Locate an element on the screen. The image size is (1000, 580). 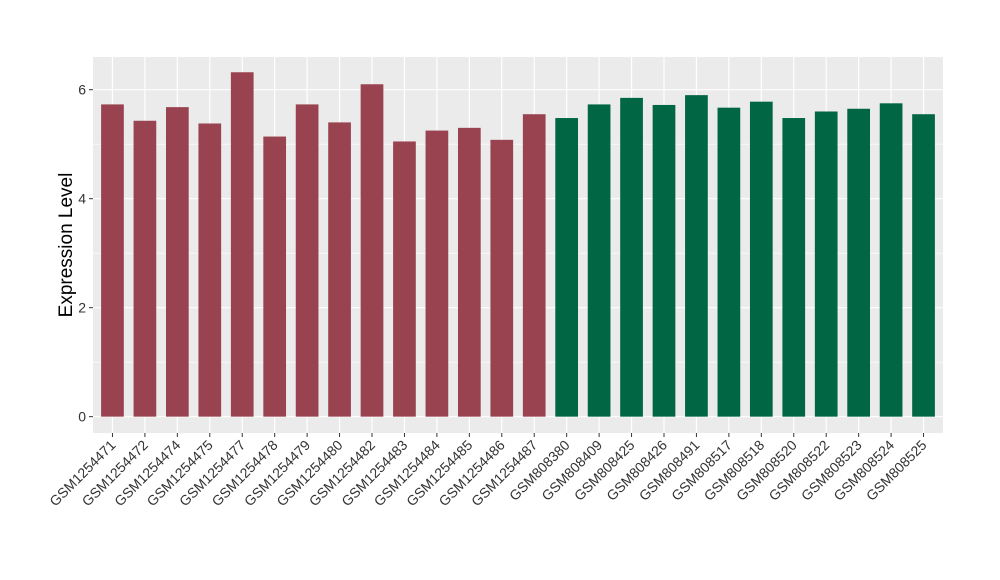
y-tick-label: 0 is located at coordinates (82, 417).